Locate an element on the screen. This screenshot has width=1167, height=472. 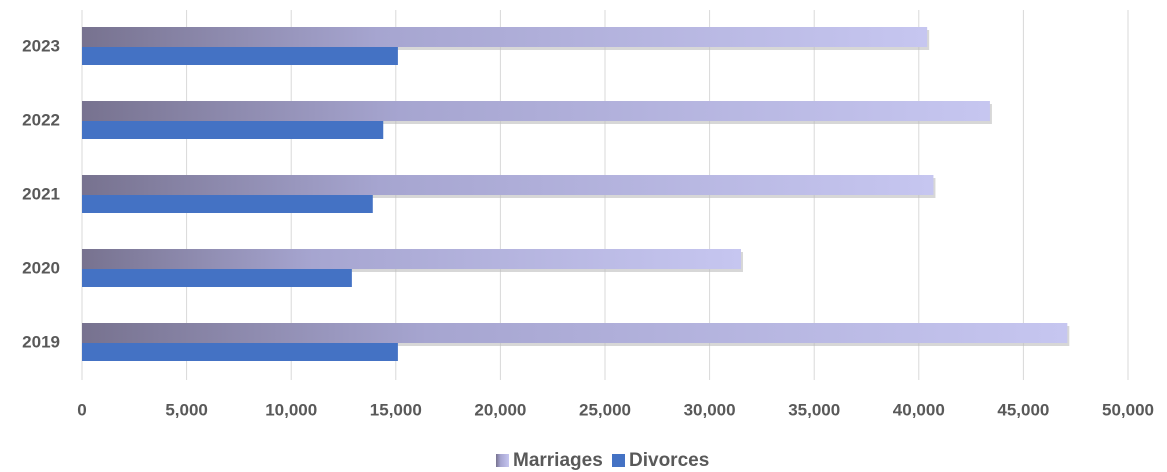
legend-label: Marriages is located at coordinates (558, 460).